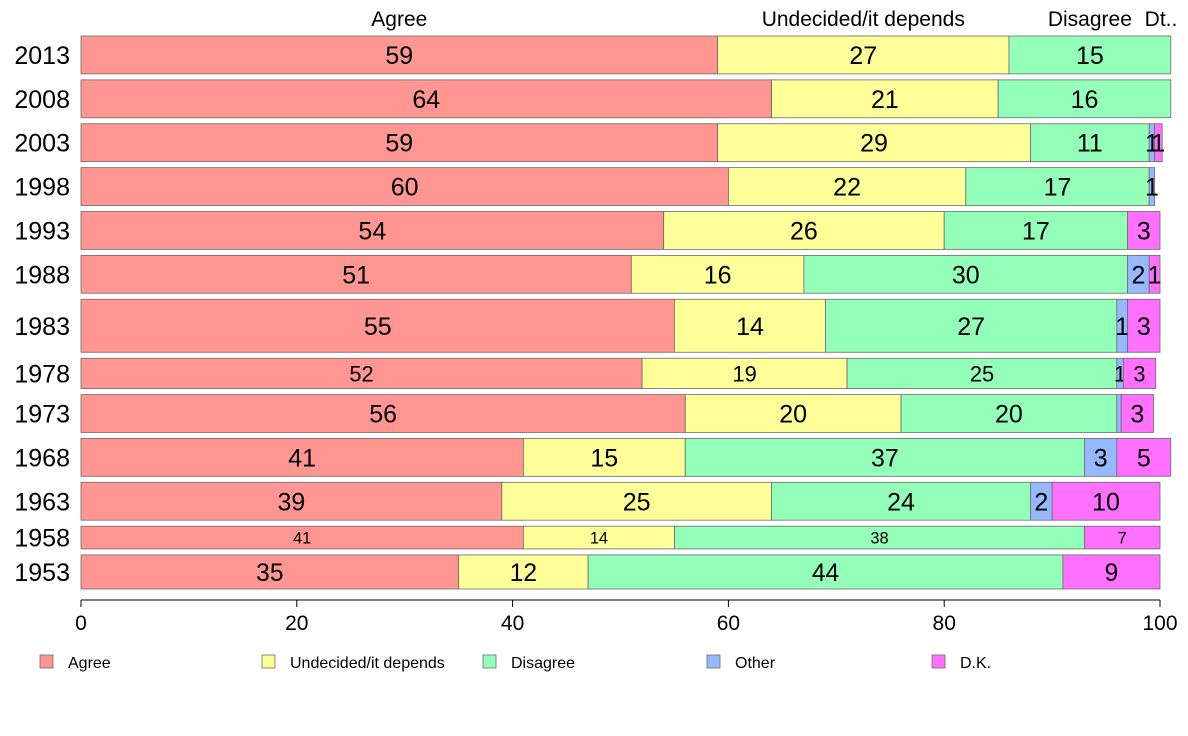 The width and height of the screenshot is (1188, 736). What do you see at coordinates (885, 458) in the screenshot?
I see `data-label-disagree-1968: 37` at bounding box center [885, 458].